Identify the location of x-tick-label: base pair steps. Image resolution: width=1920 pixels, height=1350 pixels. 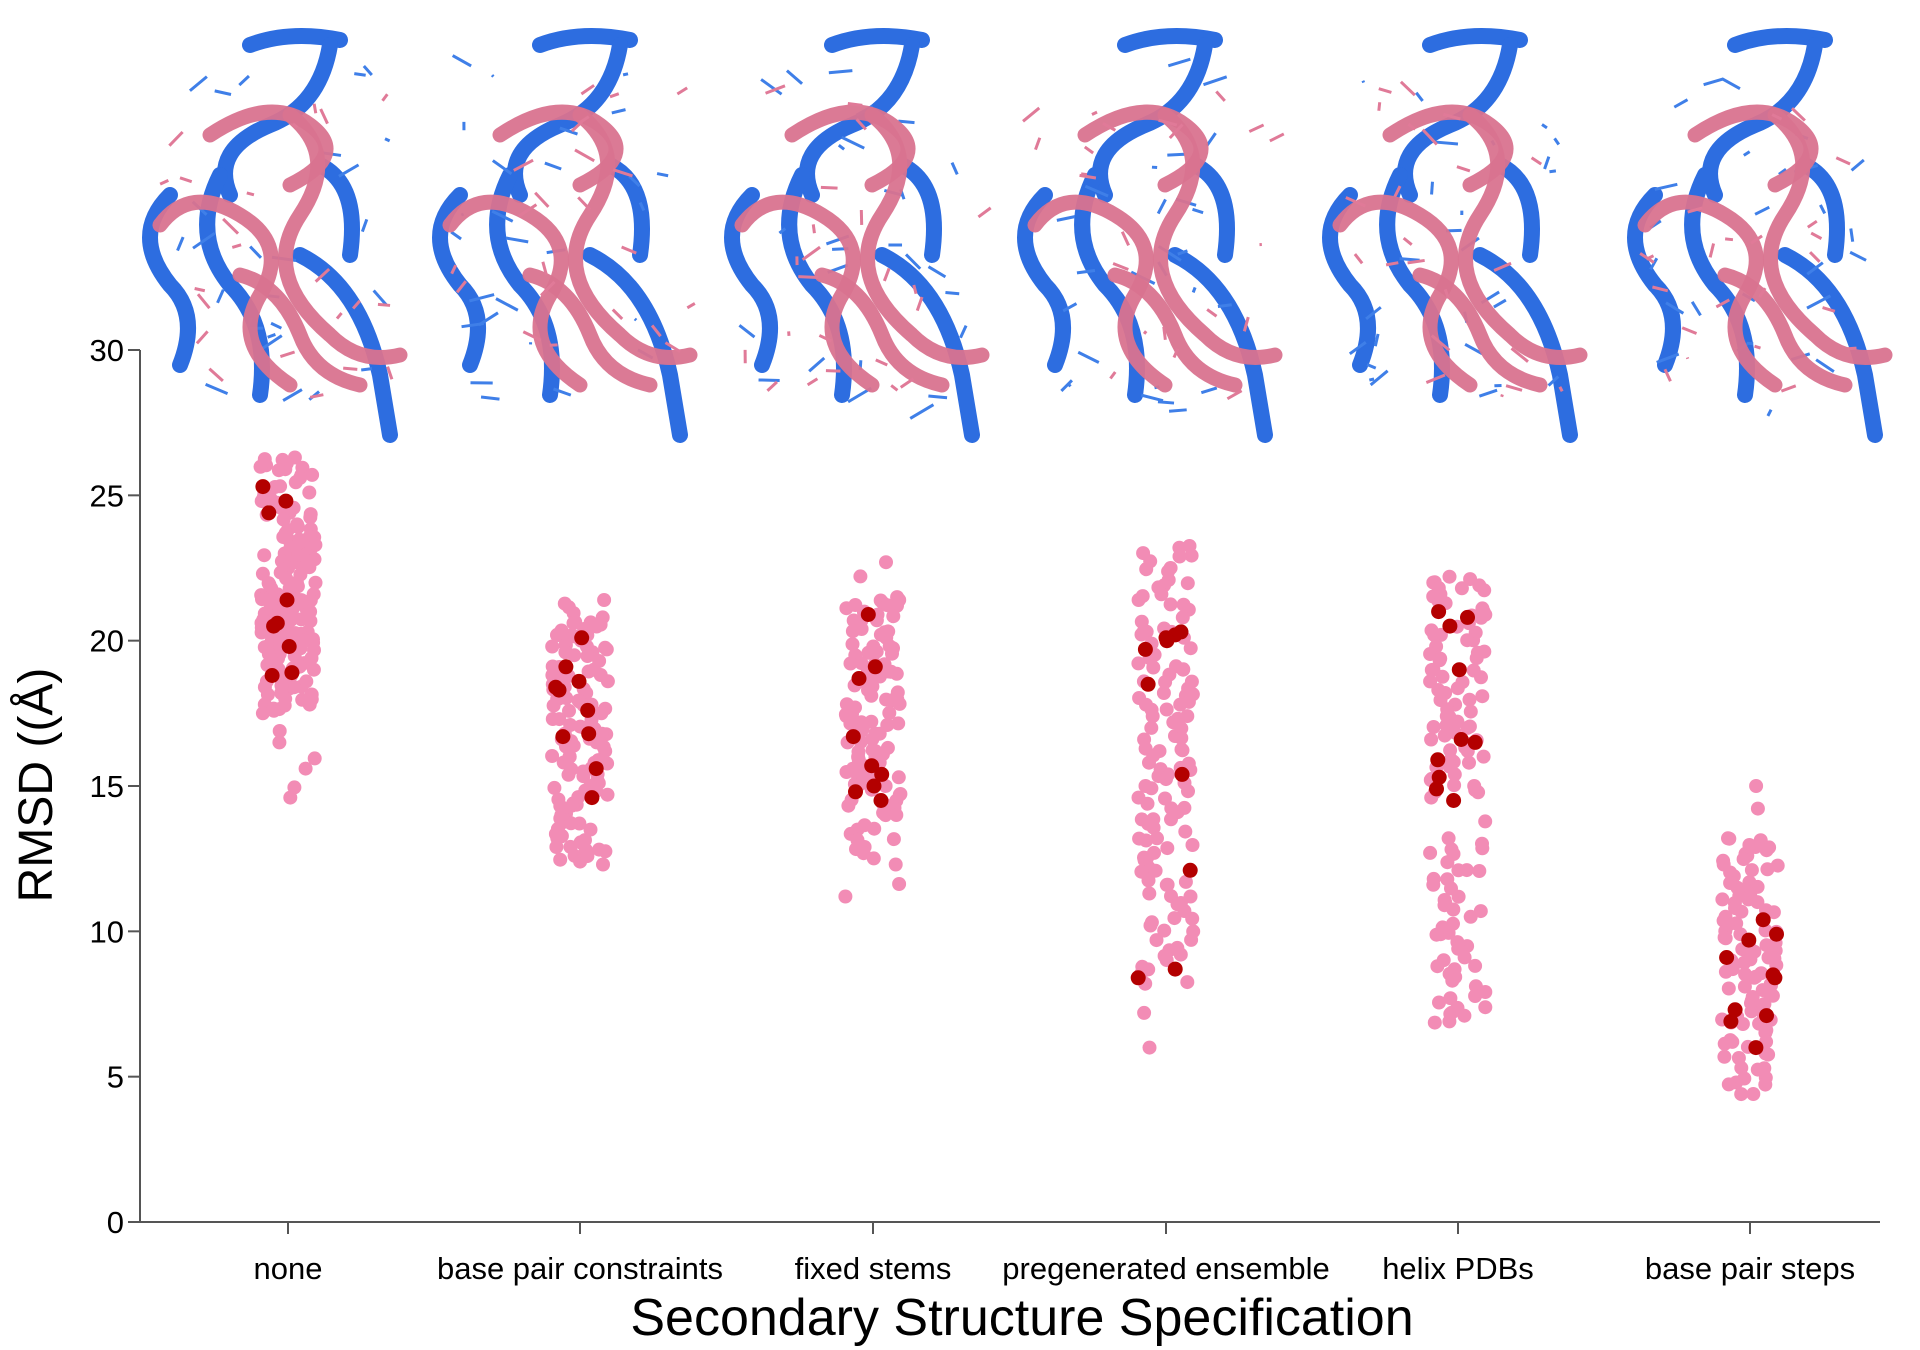
(1750, 1268).